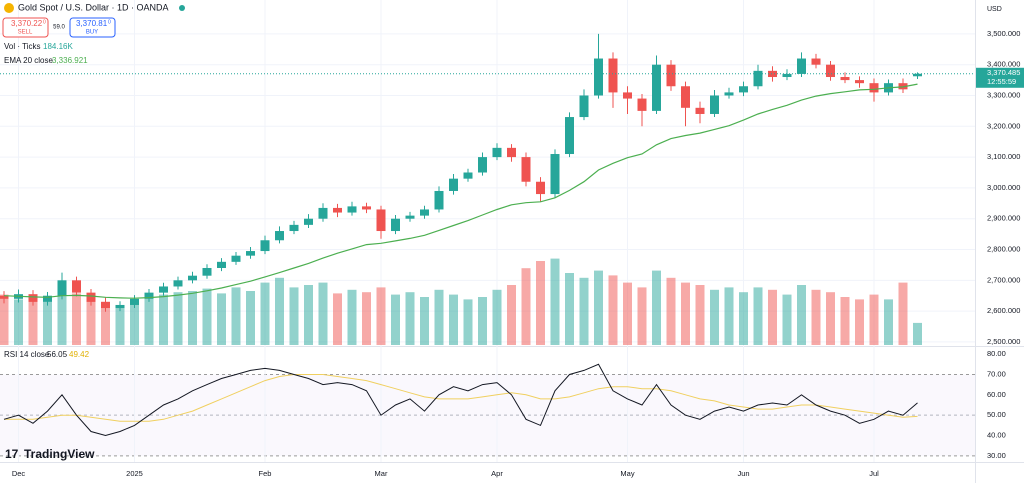 This screenshot has width=1024, height=483. What do you see at coordinates (25, 33) in the screenshot?
I see `sell-label: SELL` at bounding box center [25, 33].